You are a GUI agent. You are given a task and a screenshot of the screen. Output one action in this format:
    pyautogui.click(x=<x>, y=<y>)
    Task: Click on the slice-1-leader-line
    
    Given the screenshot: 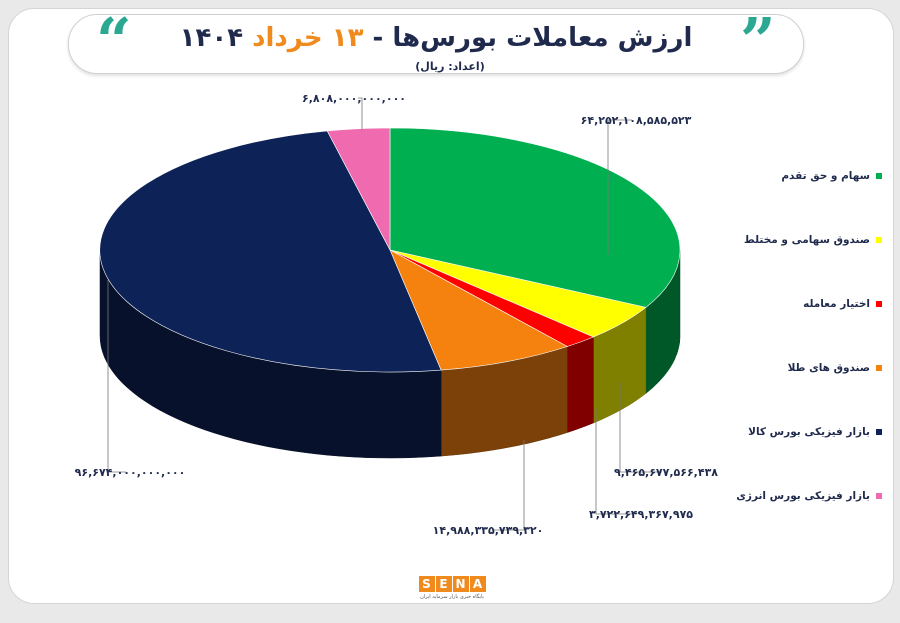 What is the action you would take?
    pyautogui.click(x=619, y=187)
    